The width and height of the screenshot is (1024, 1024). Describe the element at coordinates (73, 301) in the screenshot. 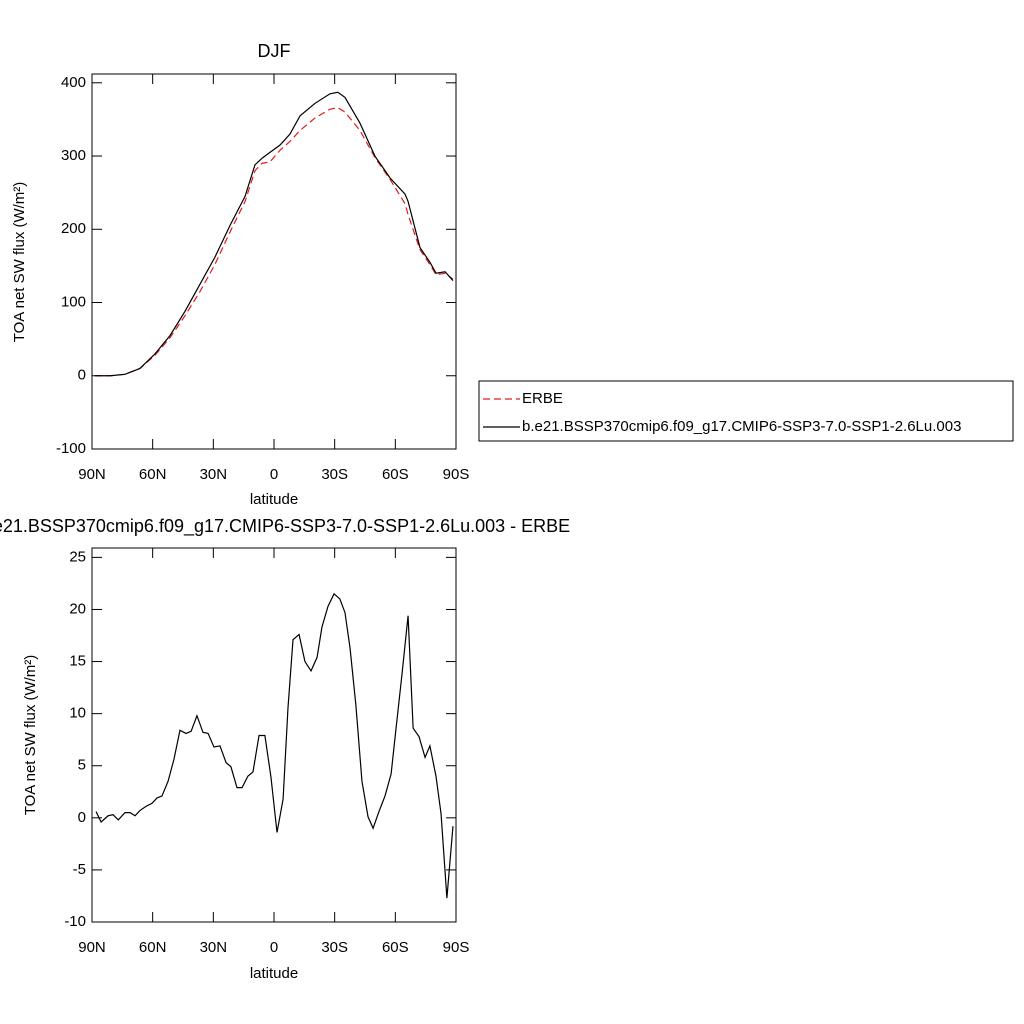

I see `y-tick-label: 100` at that location.